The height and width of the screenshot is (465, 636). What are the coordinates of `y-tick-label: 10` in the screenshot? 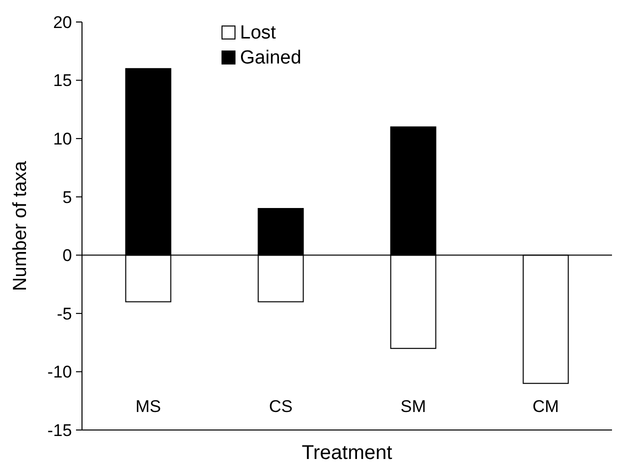 It's located at (62, 139).